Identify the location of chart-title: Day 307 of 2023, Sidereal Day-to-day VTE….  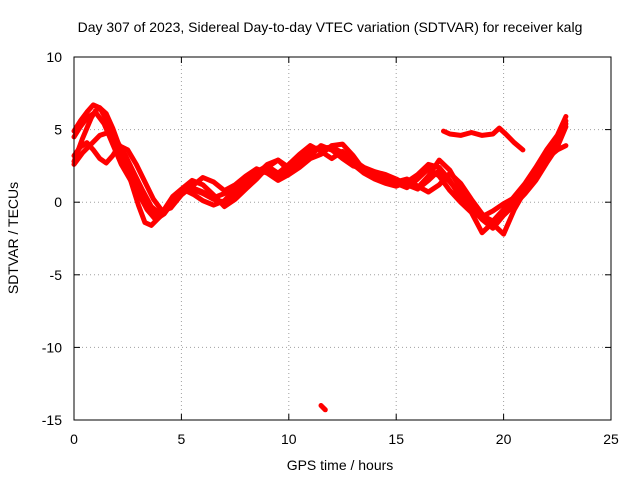
(330, 27).